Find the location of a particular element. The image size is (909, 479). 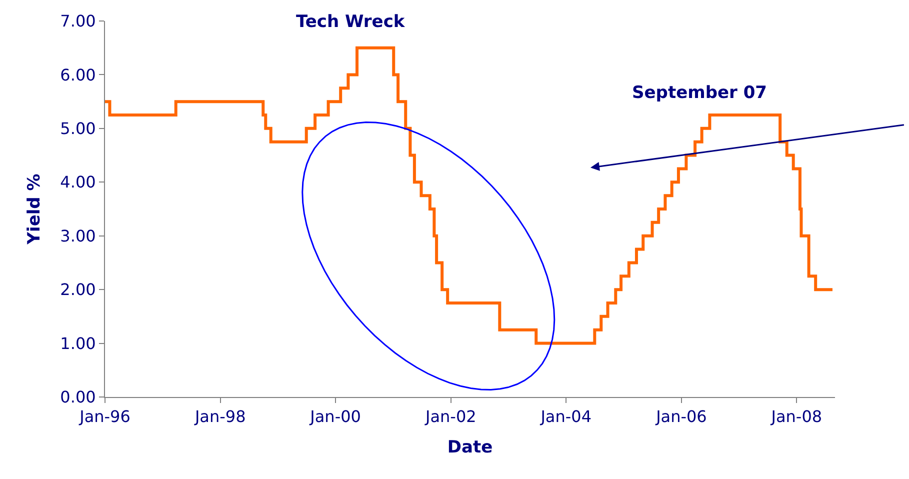

y-tick-label: 3.00 is located at coordinates (78, 236).